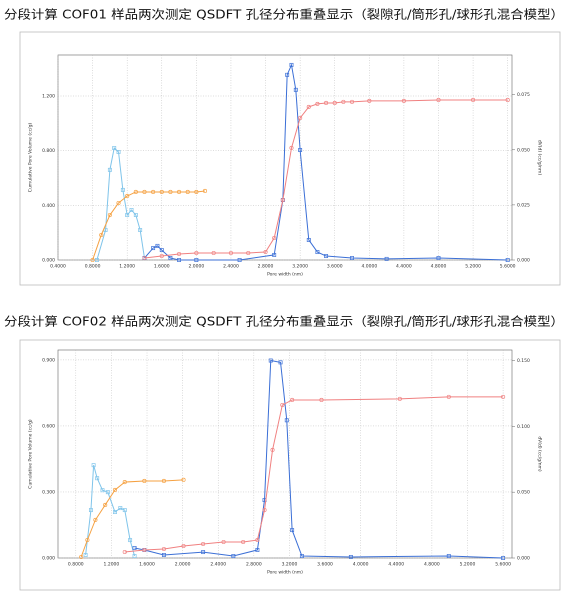  What do you see at coordinates (48, 206) in the screenshot?
I see `y-tick-label: 0.400` at bounding box center [48, 206].